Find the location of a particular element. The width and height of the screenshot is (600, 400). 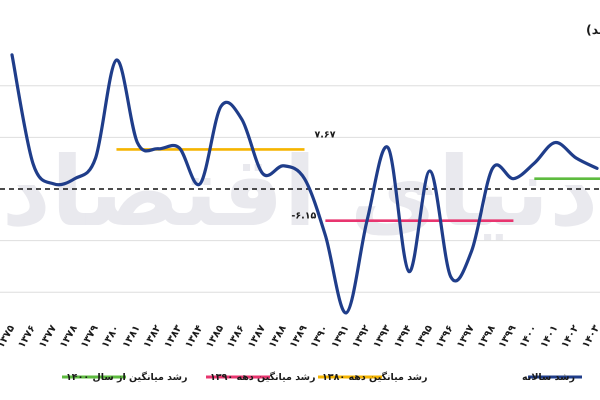

legend-label-4: رشد میانگین از سال ۱۴۰۰ is located at coordinates (126, 377).